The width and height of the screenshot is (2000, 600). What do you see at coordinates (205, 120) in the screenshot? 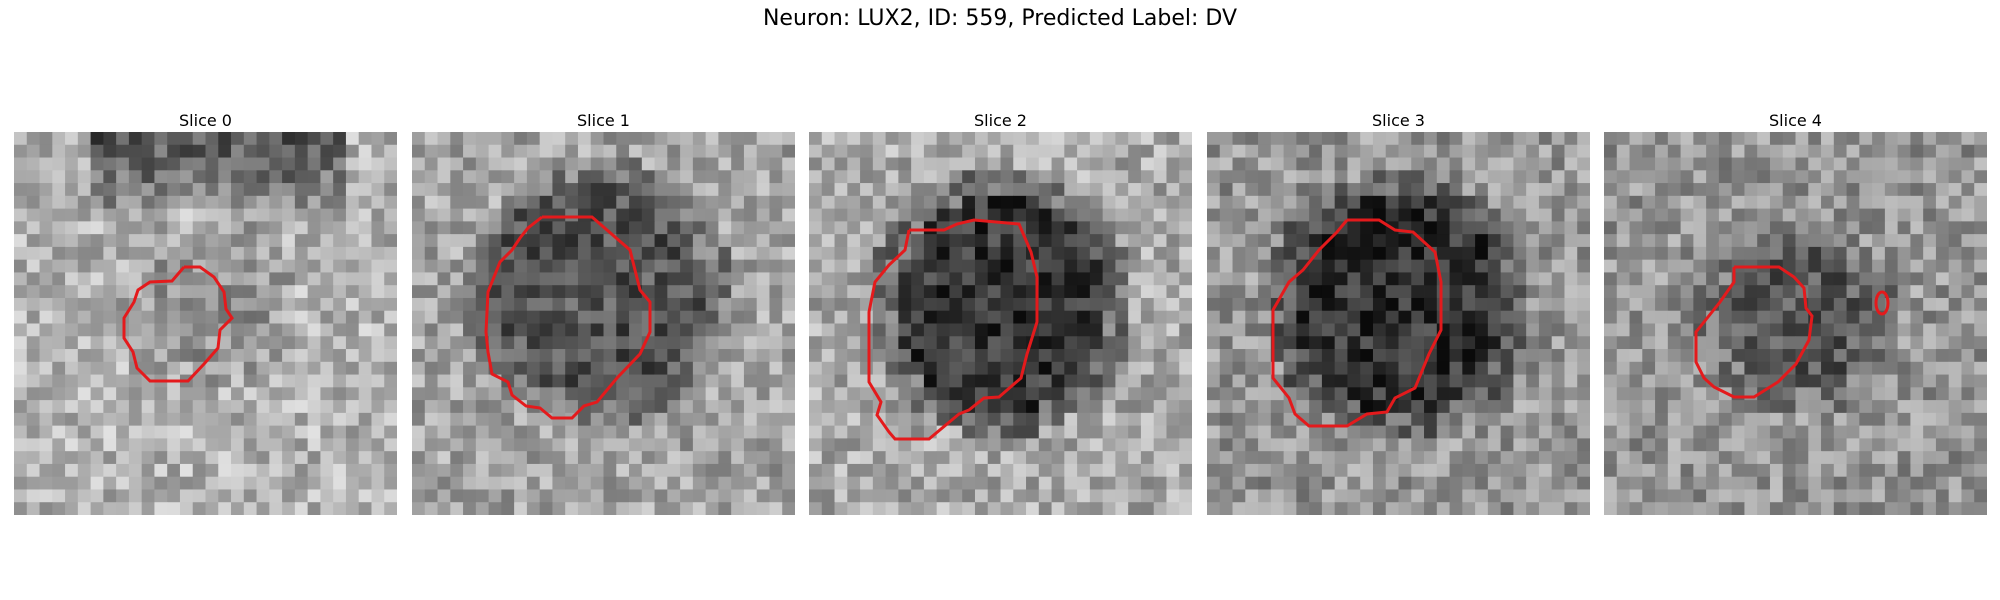
I see `slice-title: Slice 0` at bounding box center [205, 120].